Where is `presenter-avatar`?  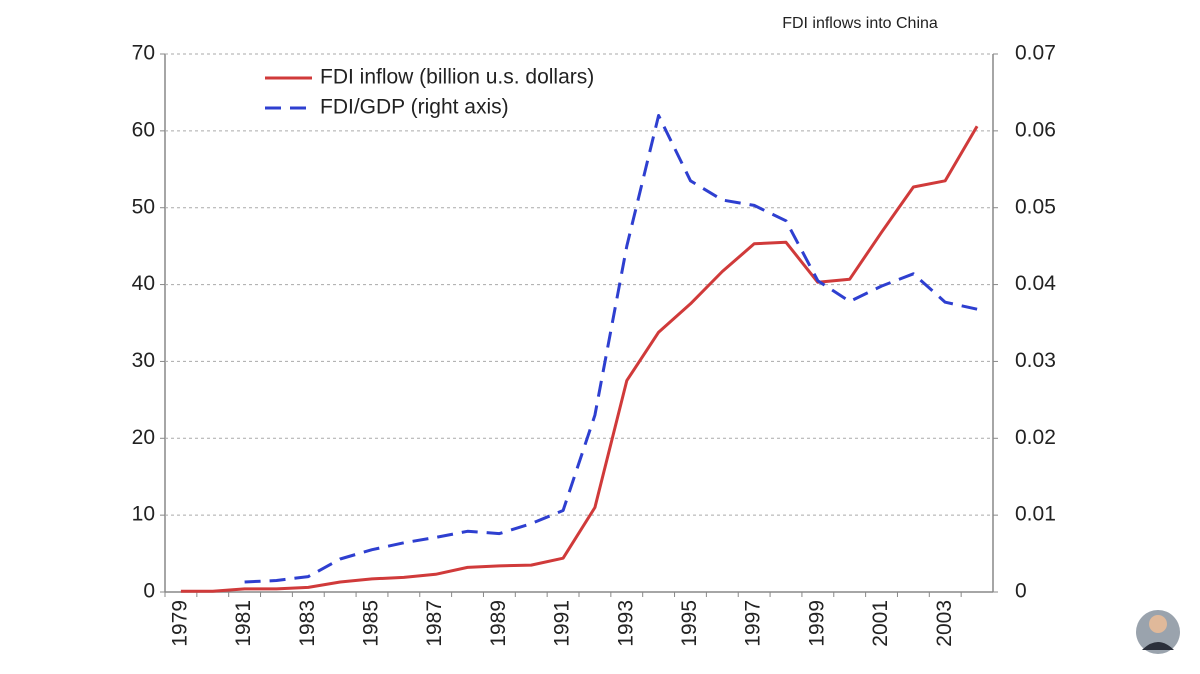
presenter-avatar is located at coordinates (1158, 632).